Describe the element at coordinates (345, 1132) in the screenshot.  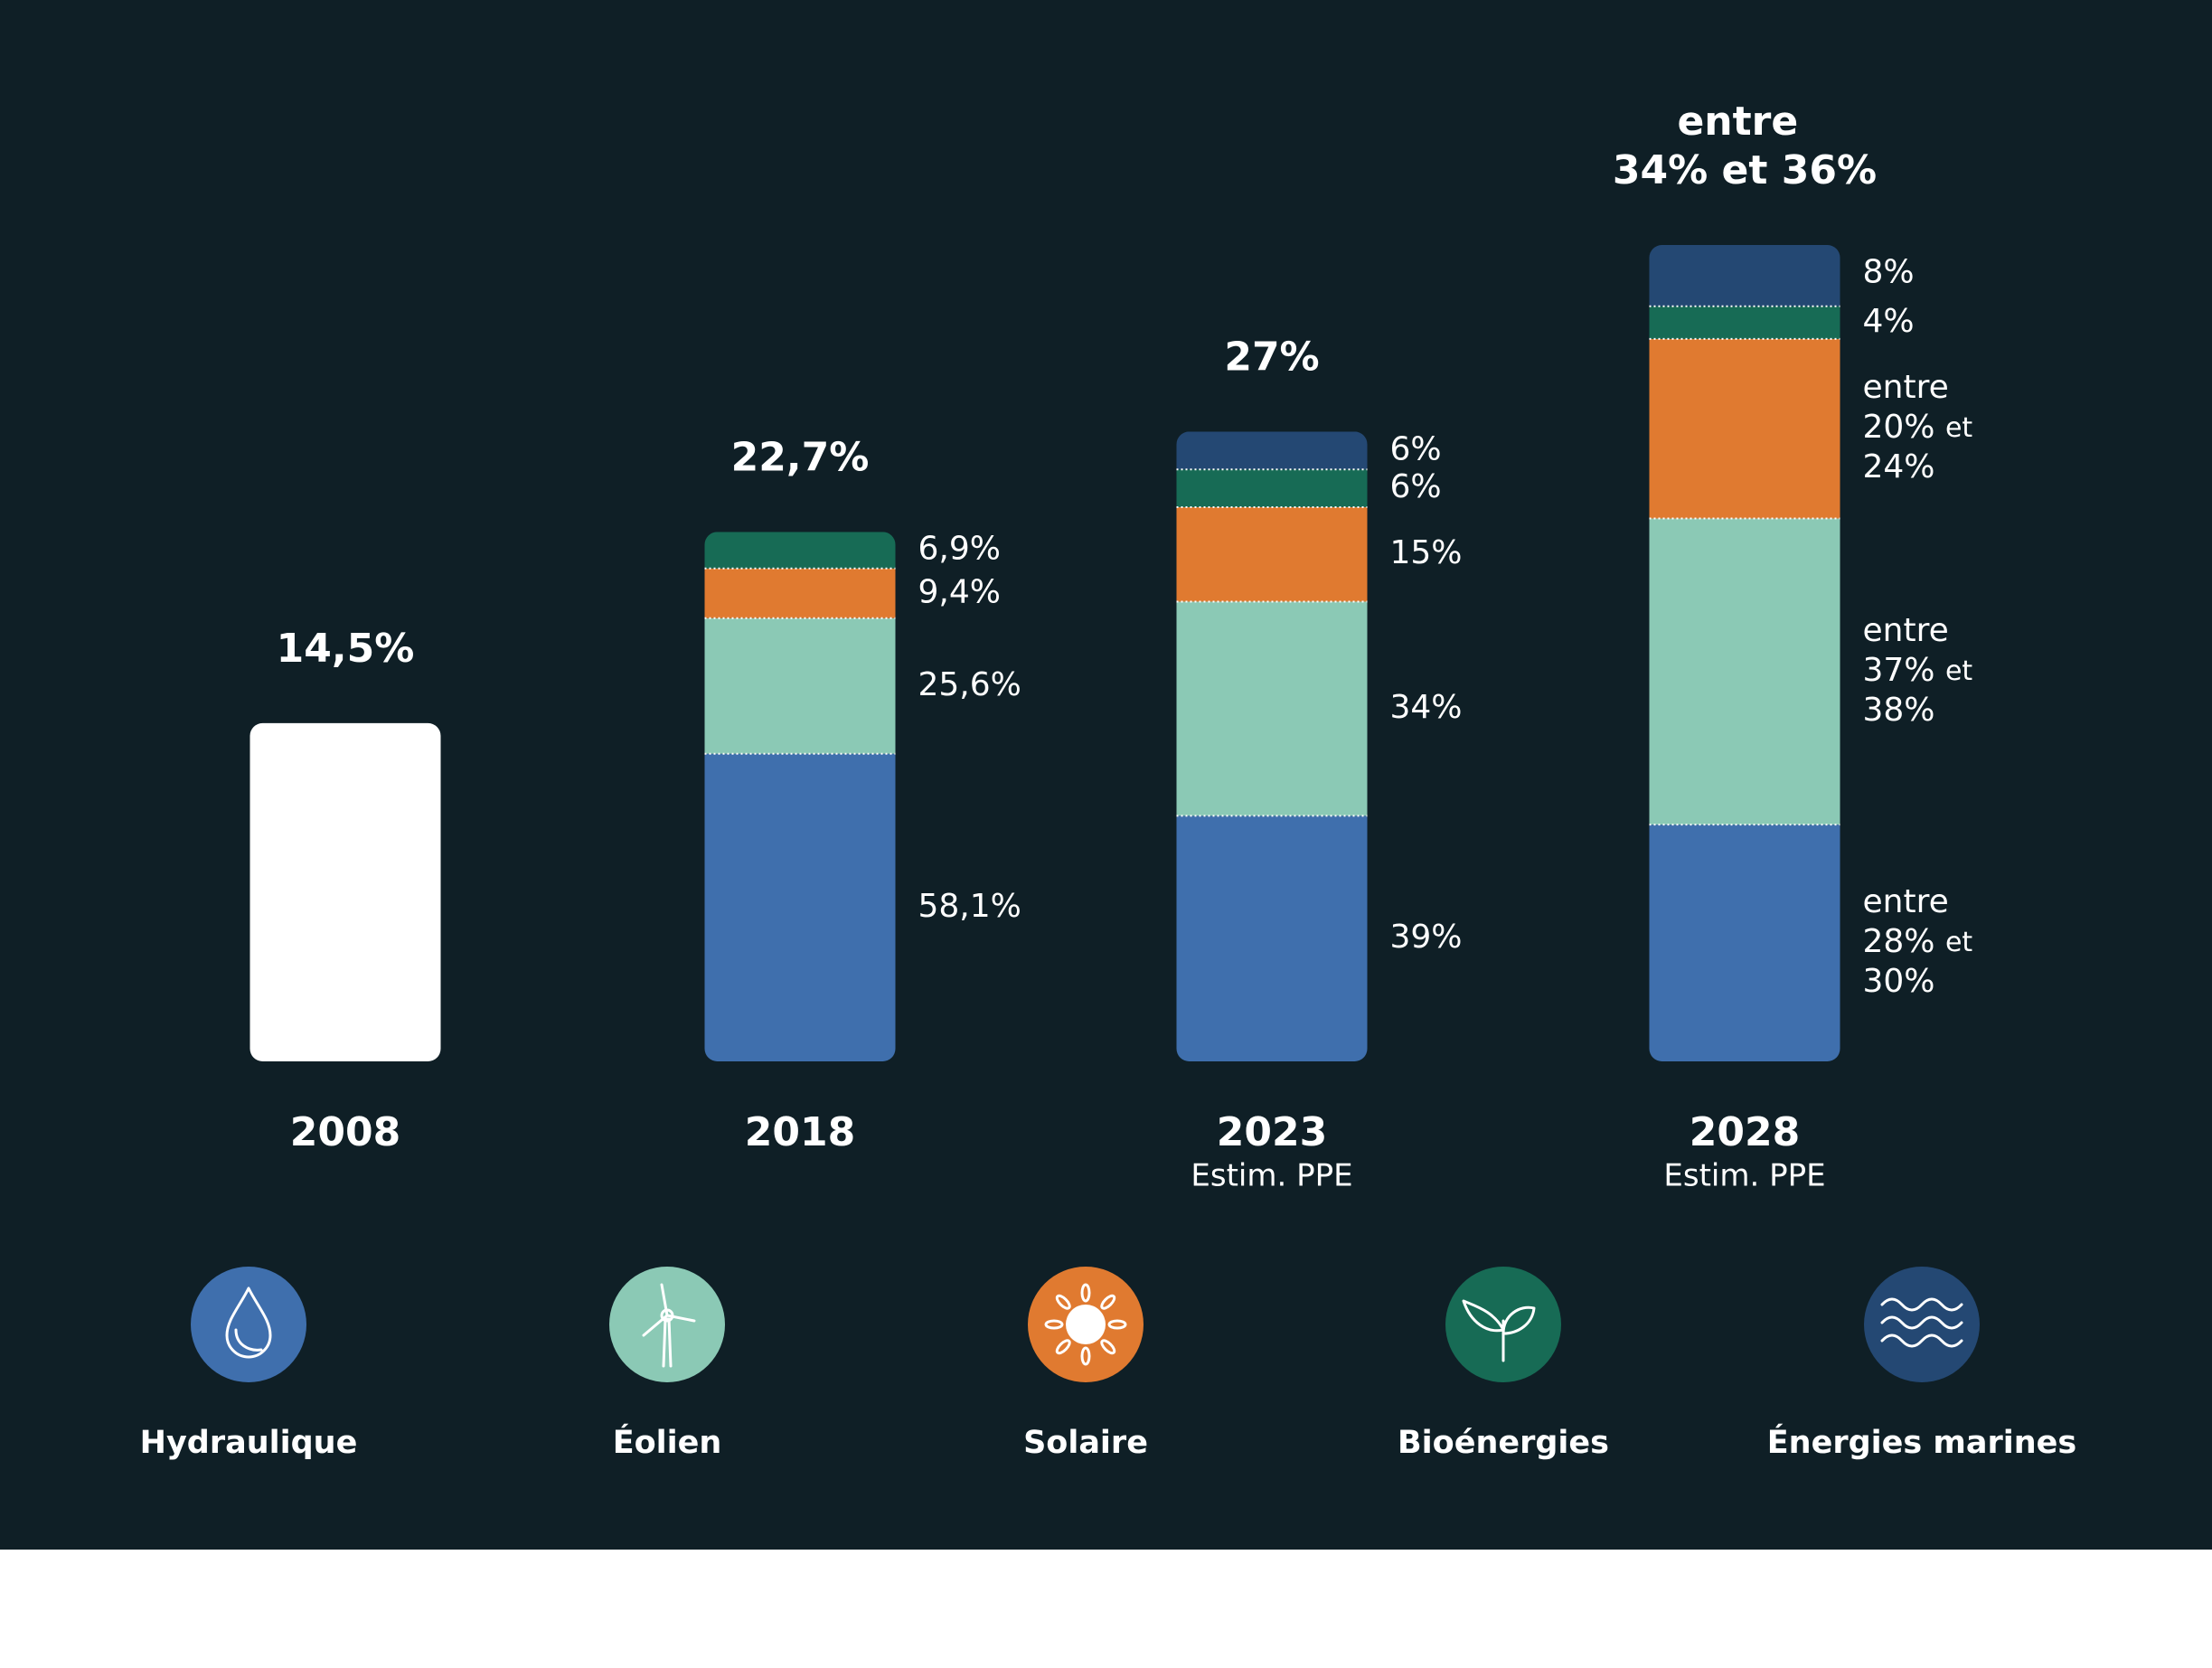
I see `year-label: 2008` at that location.